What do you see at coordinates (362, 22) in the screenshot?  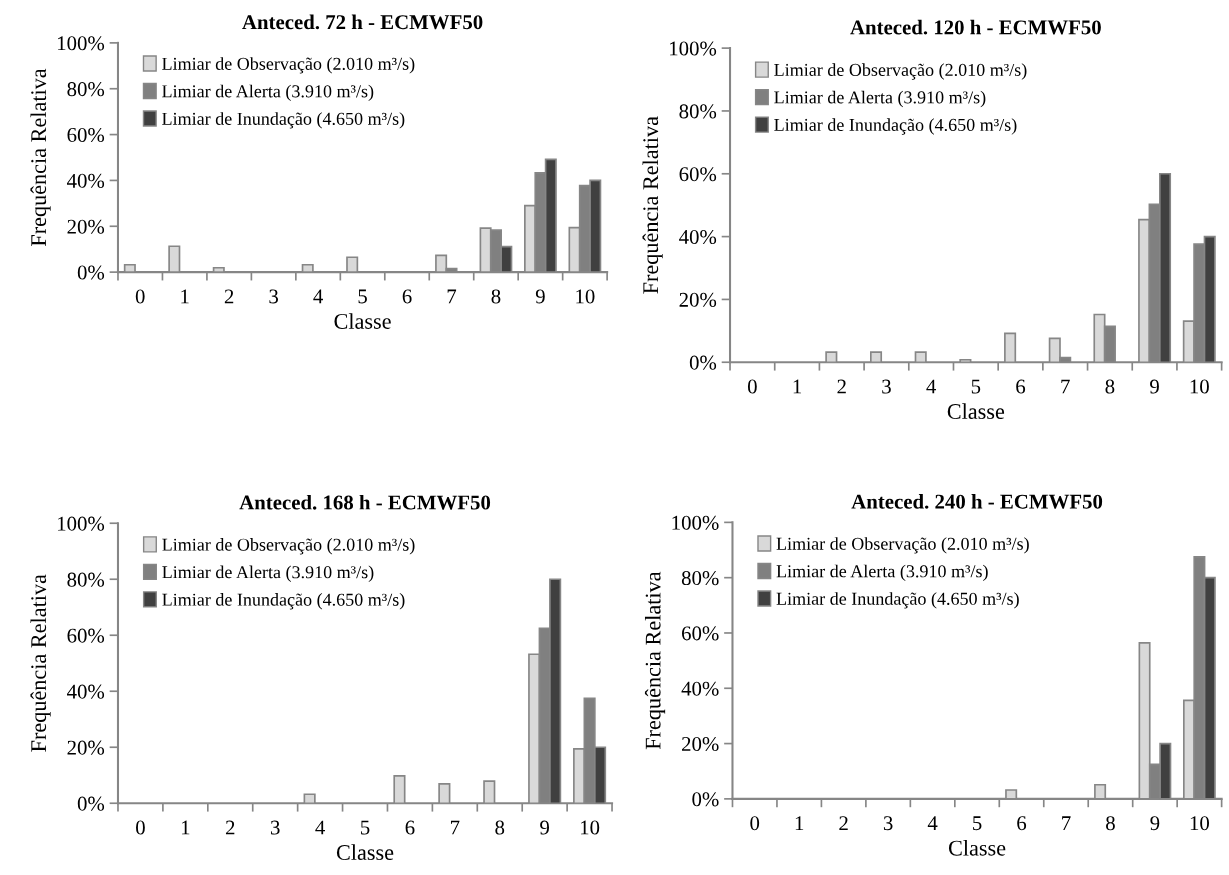 I see `chart-title: Anteced. 72 h - ECMWF50` at bounding box center [362, 22].